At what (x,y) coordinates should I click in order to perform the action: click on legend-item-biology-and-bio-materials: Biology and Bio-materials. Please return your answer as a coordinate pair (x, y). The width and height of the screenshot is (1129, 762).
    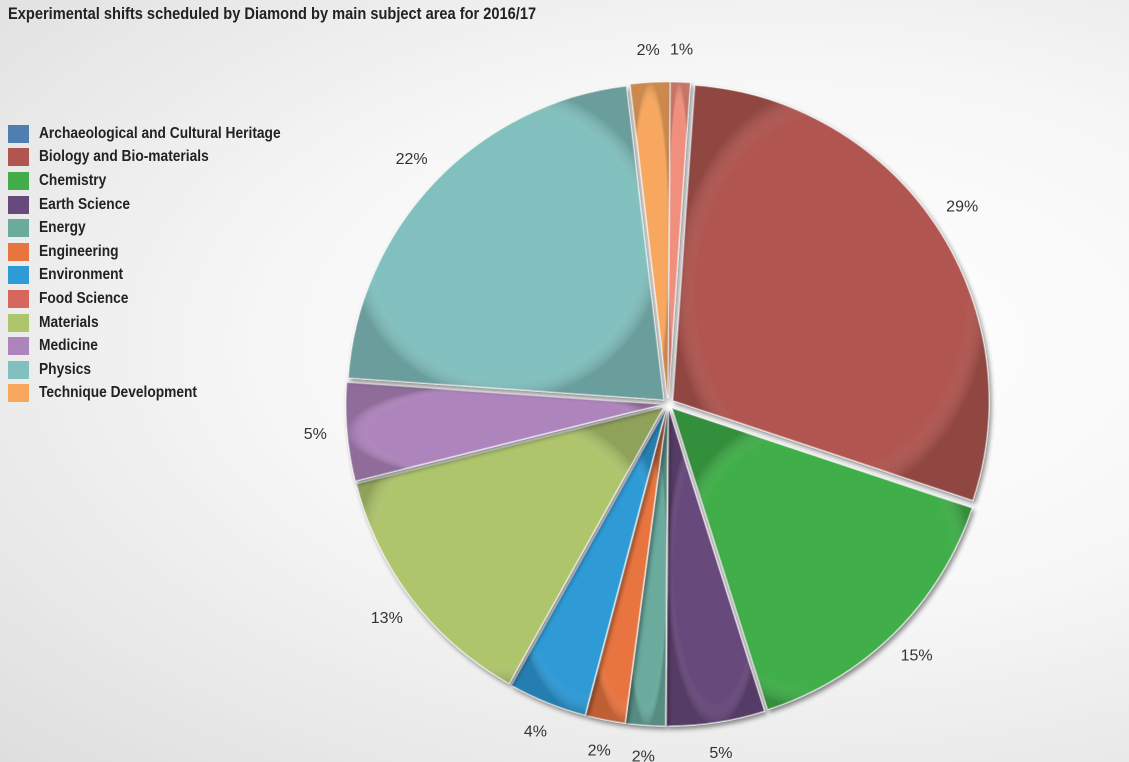
    Looking at the image, I should click on (164, 158).